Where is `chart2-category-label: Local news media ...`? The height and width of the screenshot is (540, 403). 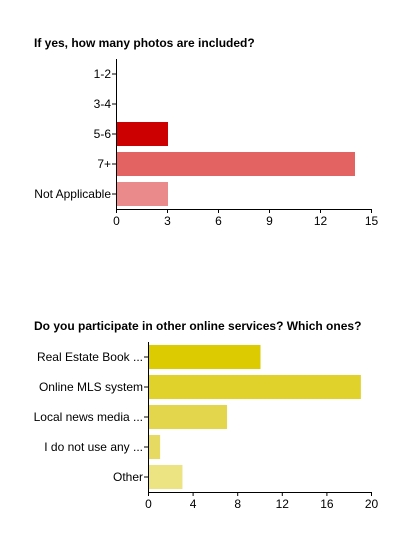
chart2-category-label: Local news media ... is located at coordinates (88, 417).